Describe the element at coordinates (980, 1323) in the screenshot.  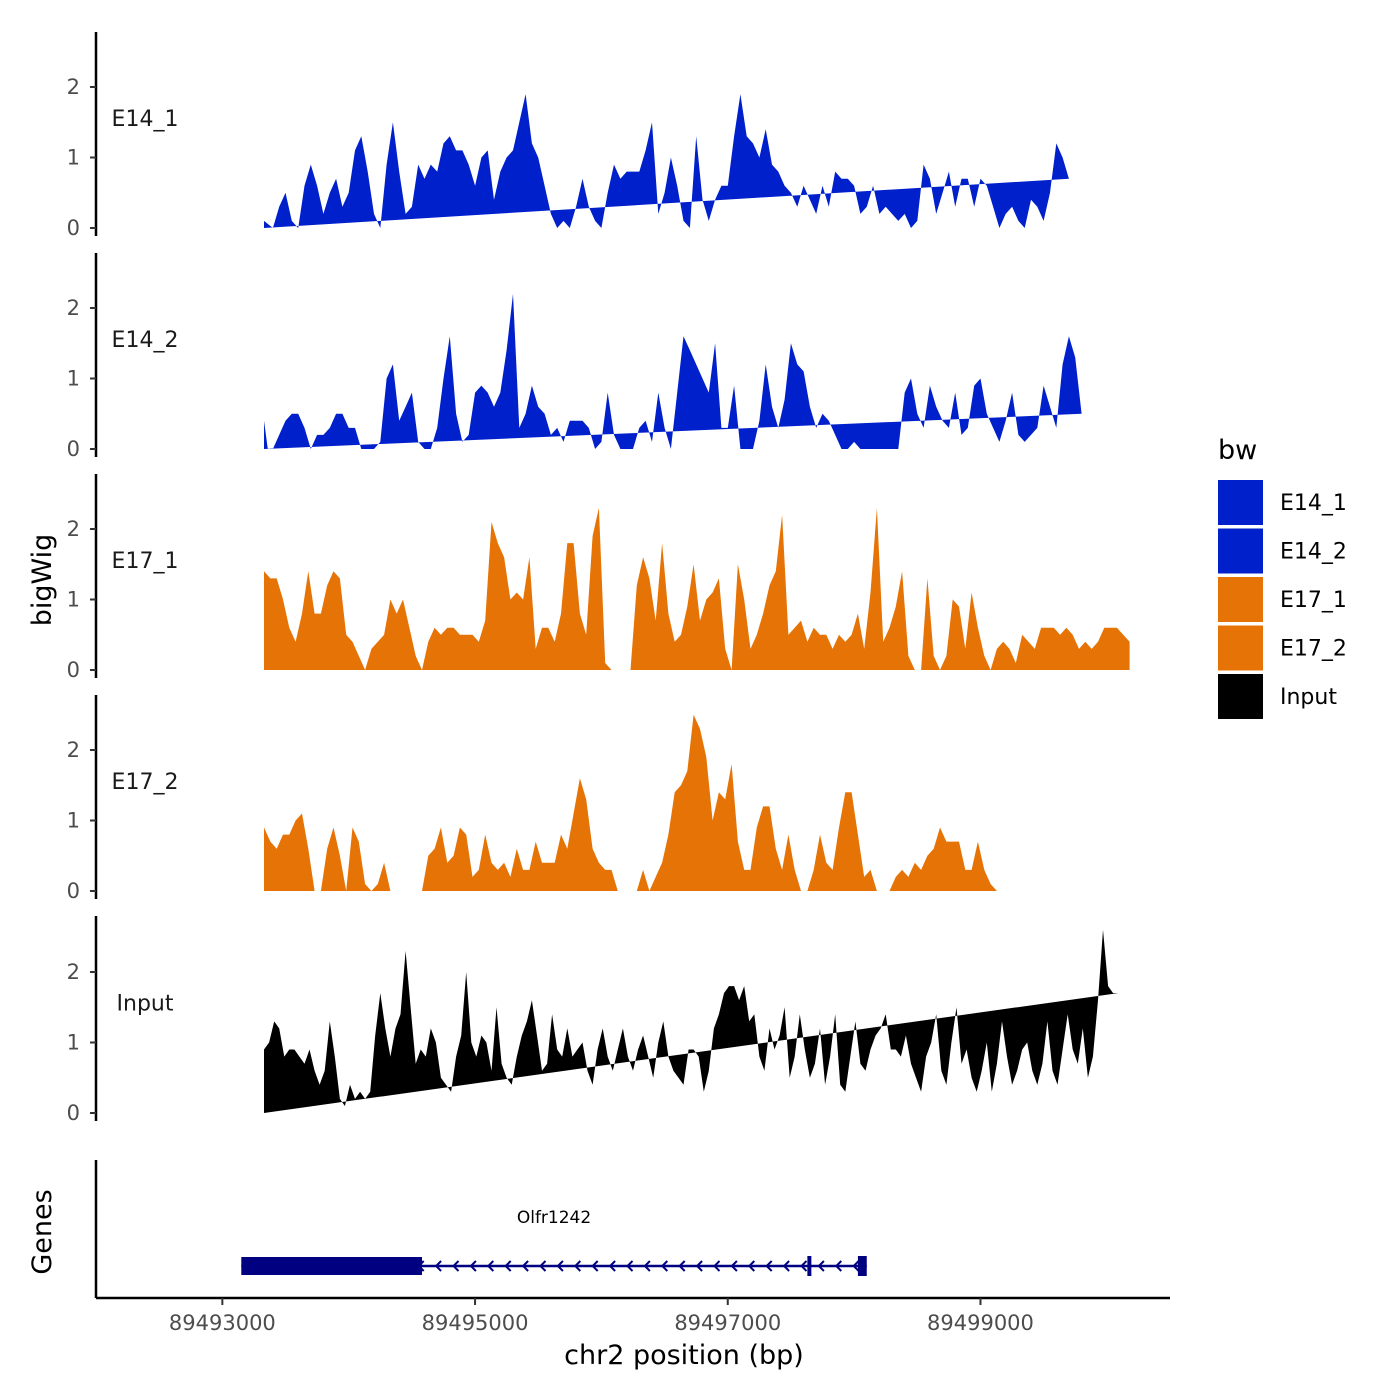
I see `x-tick-label: 89499000` at that location.